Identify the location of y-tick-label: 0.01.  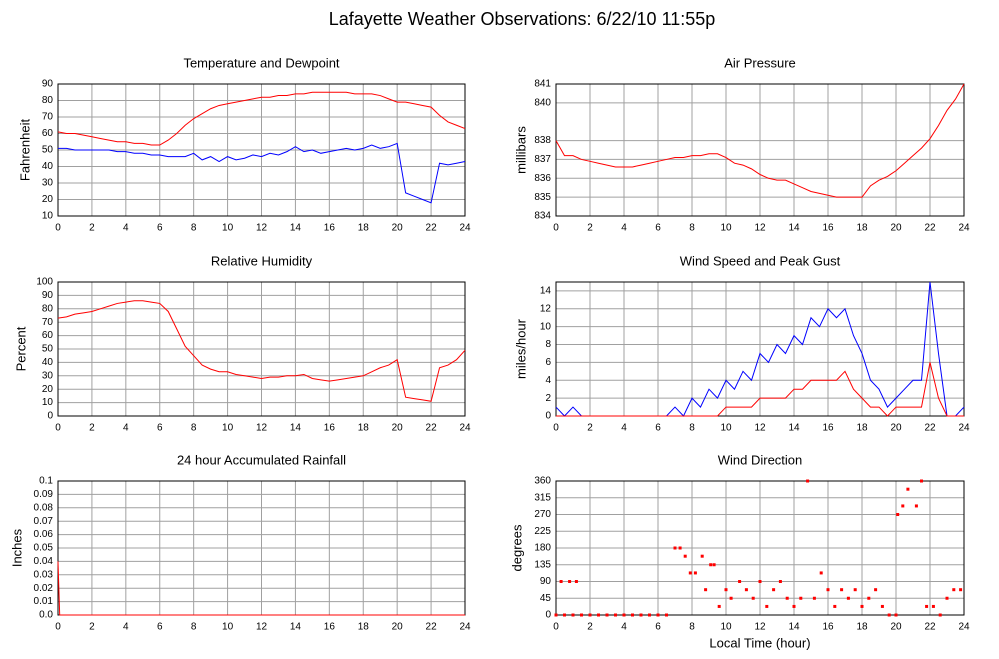
(44, 601).